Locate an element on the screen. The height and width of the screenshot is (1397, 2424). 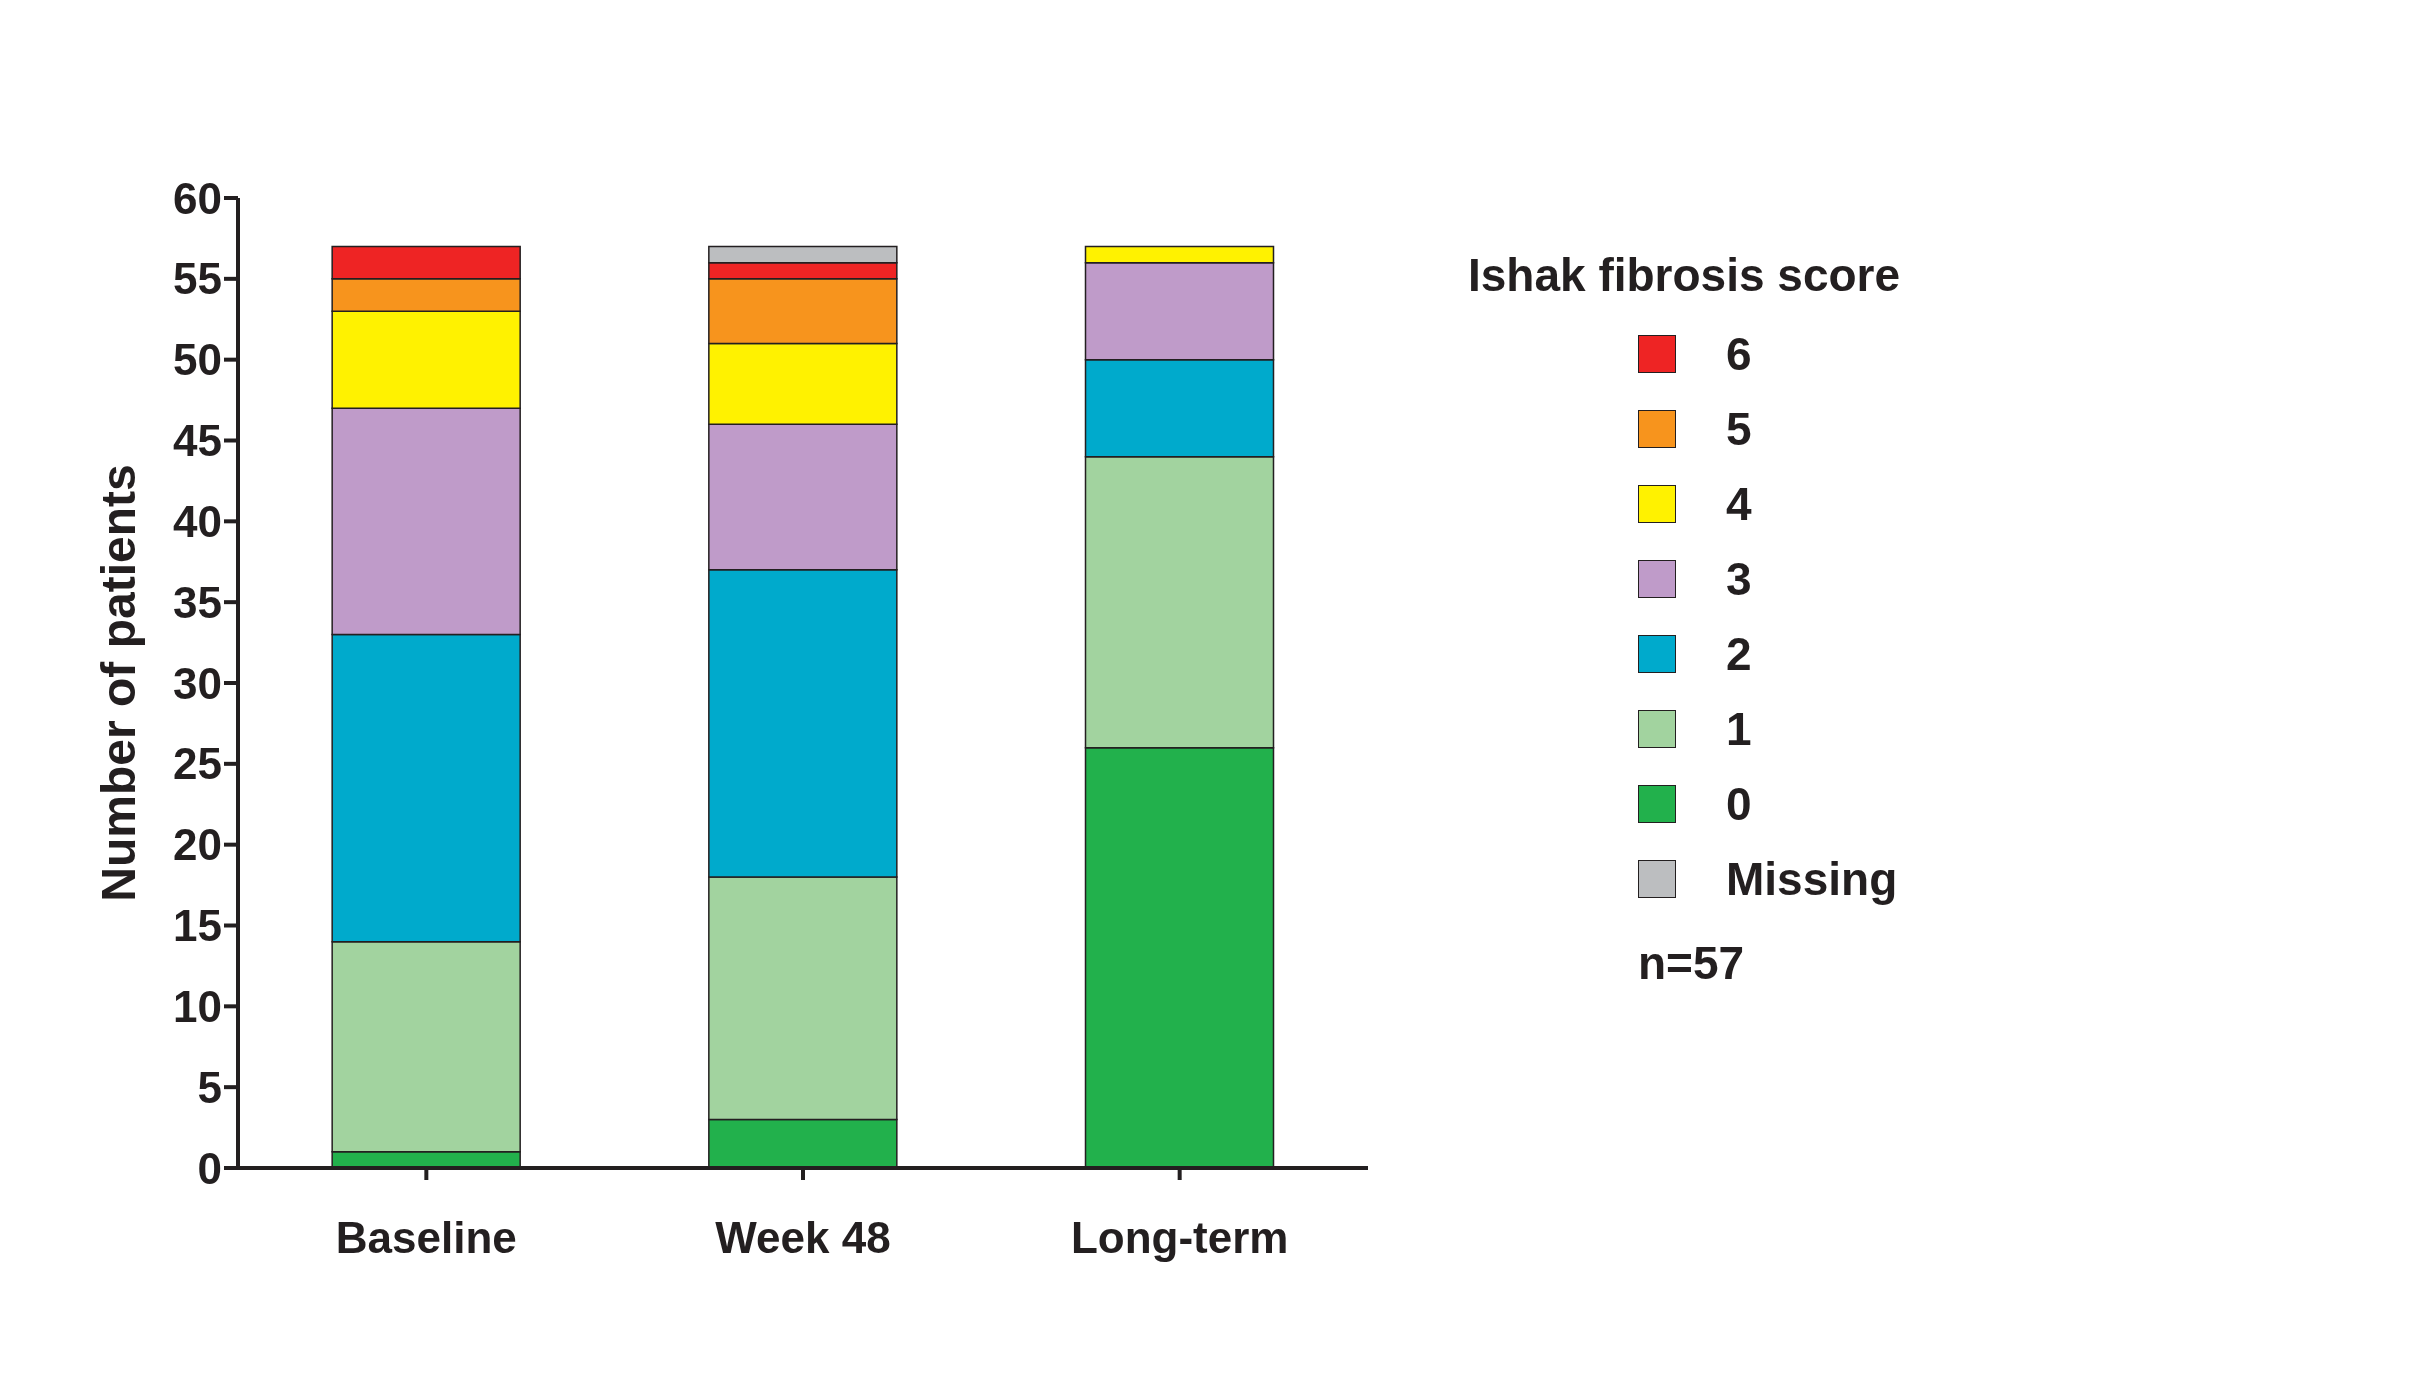
y-tick-label: 0 is located at coordinates (209, 1168).